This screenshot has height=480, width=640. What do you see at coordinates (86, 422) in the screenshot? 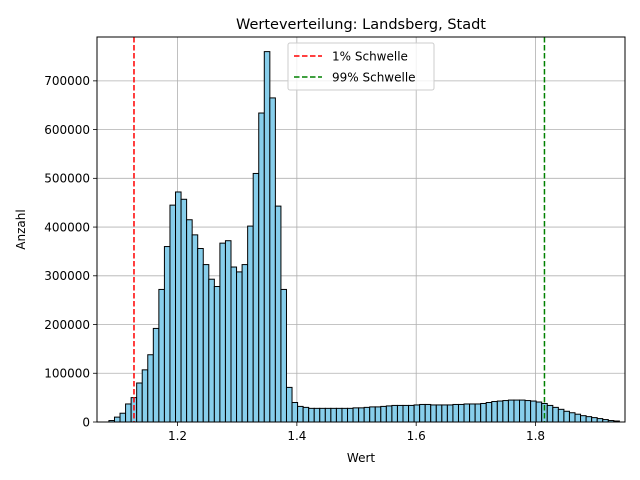
I see `y-tick-label: 0` at bounding box center [86, 422].